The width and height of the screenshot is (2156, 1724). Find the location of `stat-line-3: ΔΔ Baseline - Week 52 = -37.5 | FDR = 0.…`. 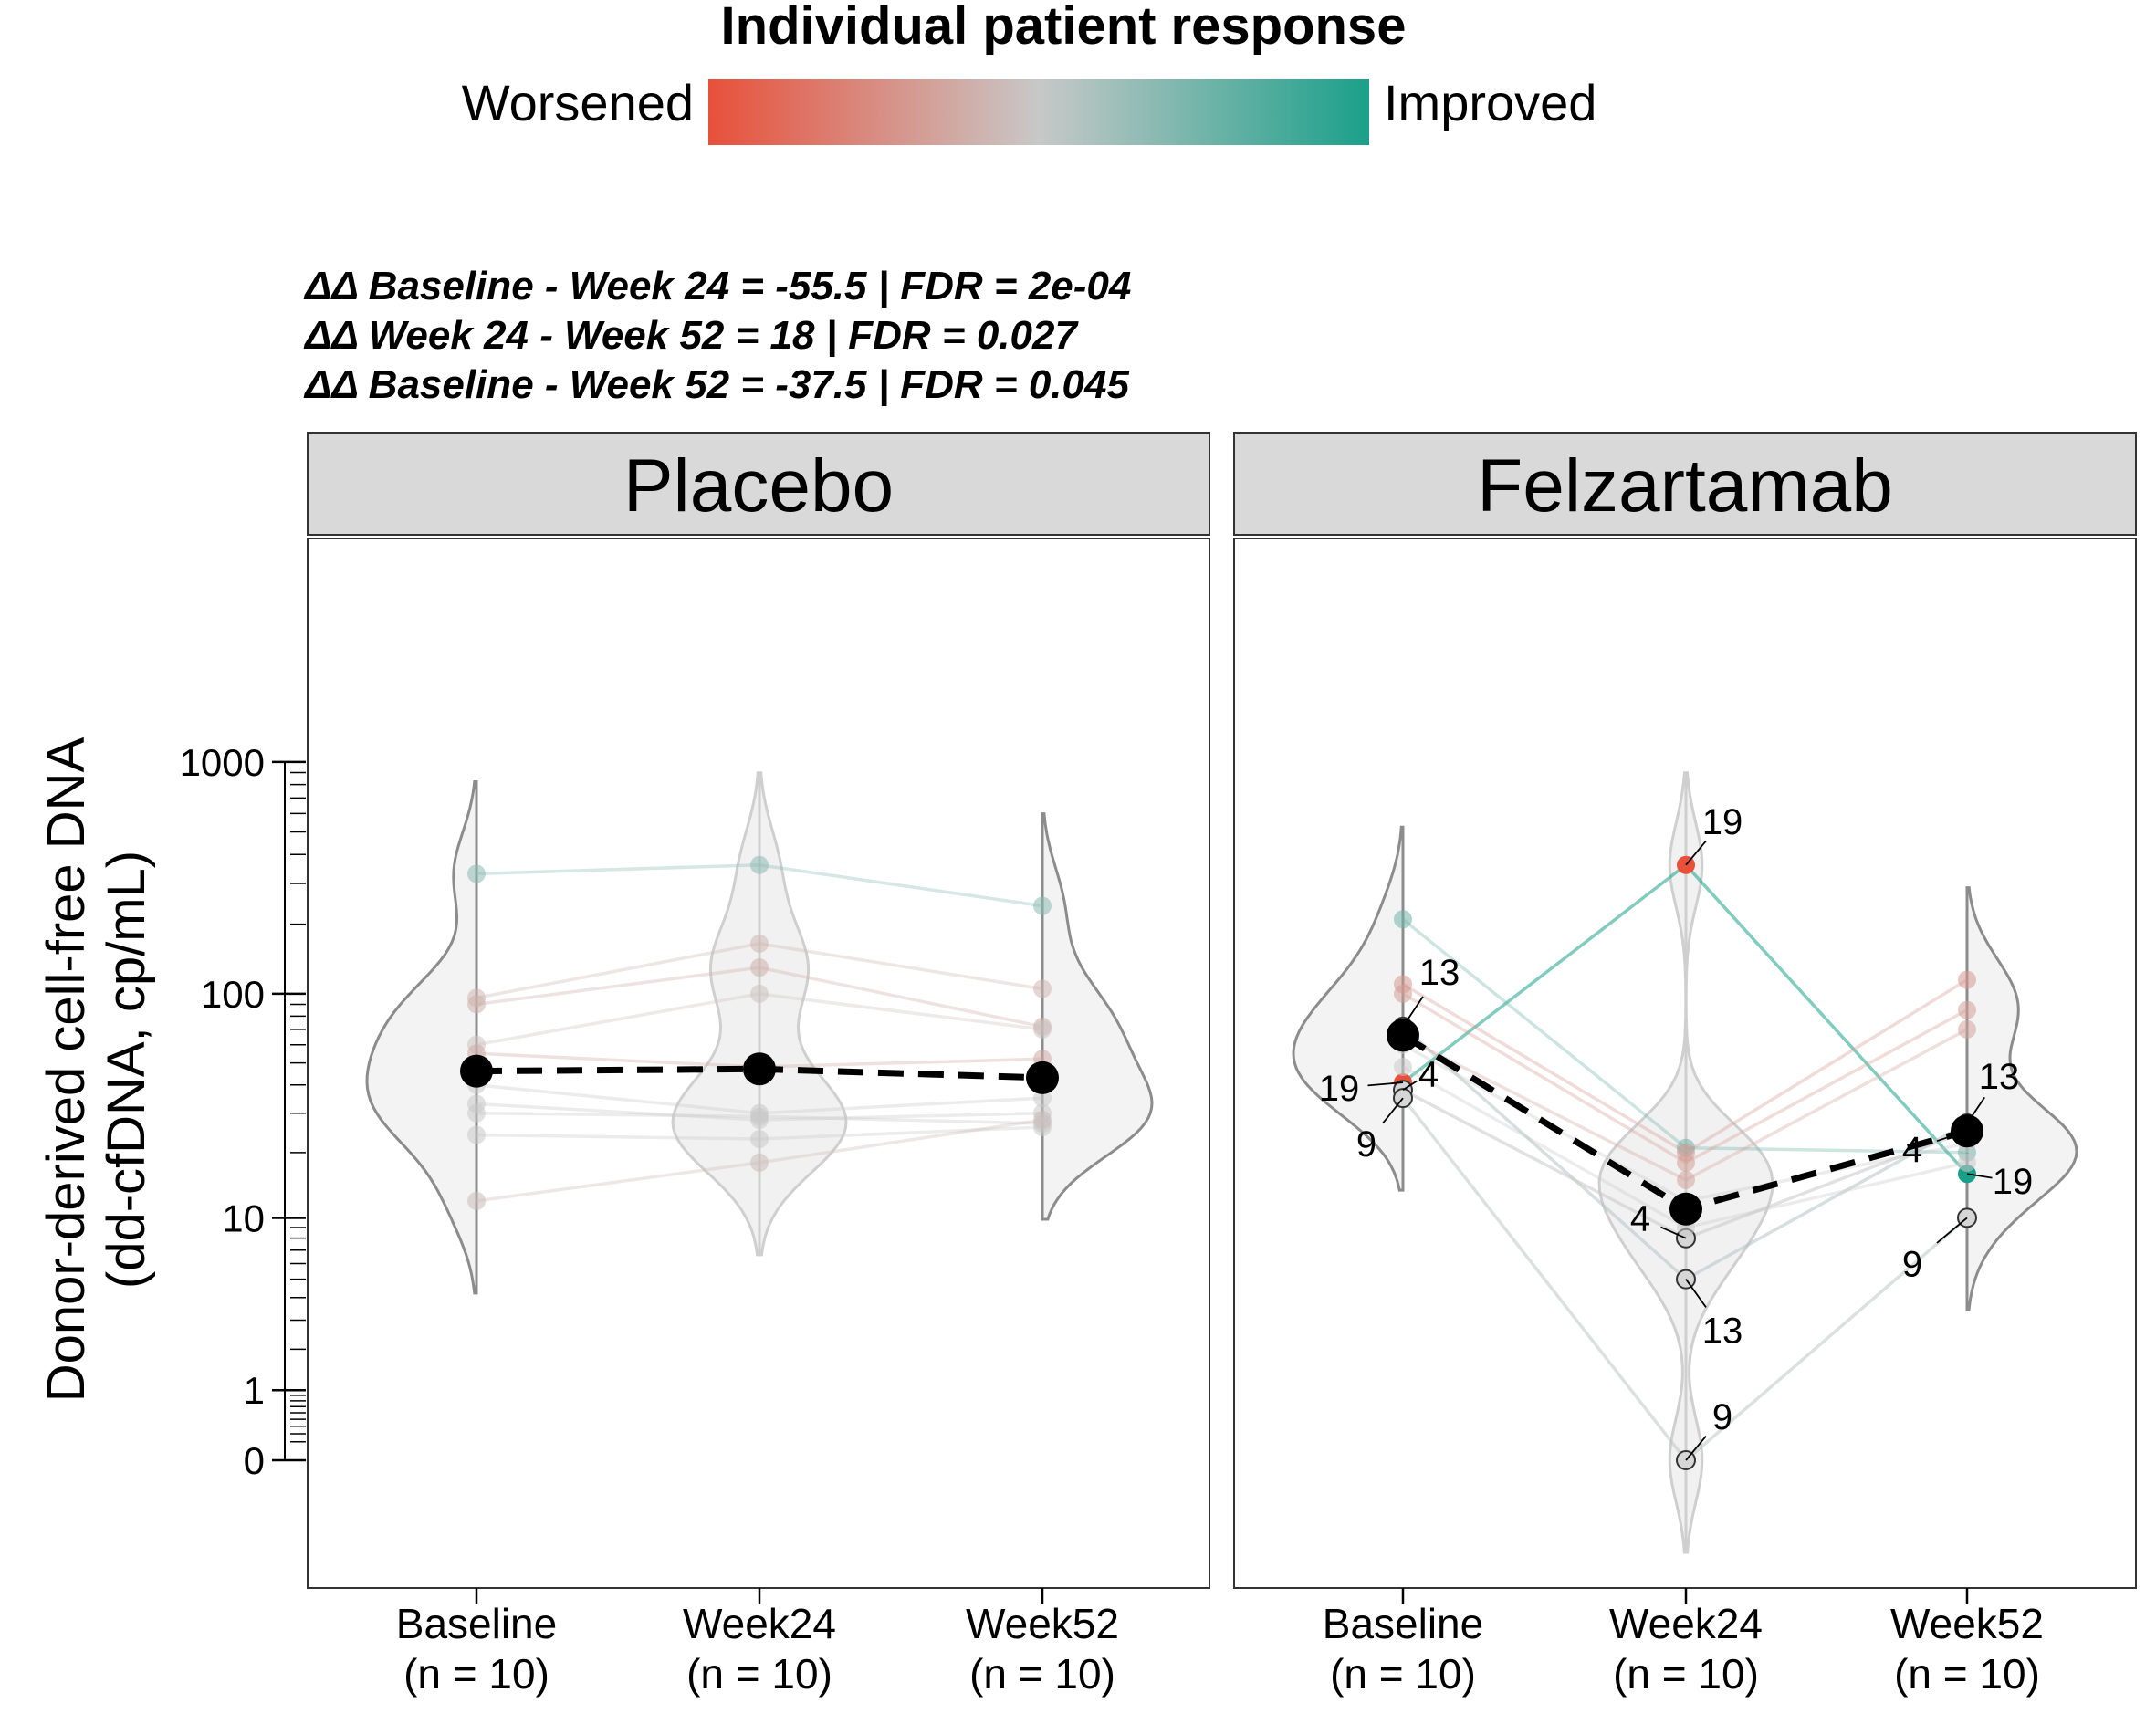

stat-line-3: ΔΔ Baseline - Week 52 = -37.5 | FDR = 0.… is located at coordinates (716, 385).